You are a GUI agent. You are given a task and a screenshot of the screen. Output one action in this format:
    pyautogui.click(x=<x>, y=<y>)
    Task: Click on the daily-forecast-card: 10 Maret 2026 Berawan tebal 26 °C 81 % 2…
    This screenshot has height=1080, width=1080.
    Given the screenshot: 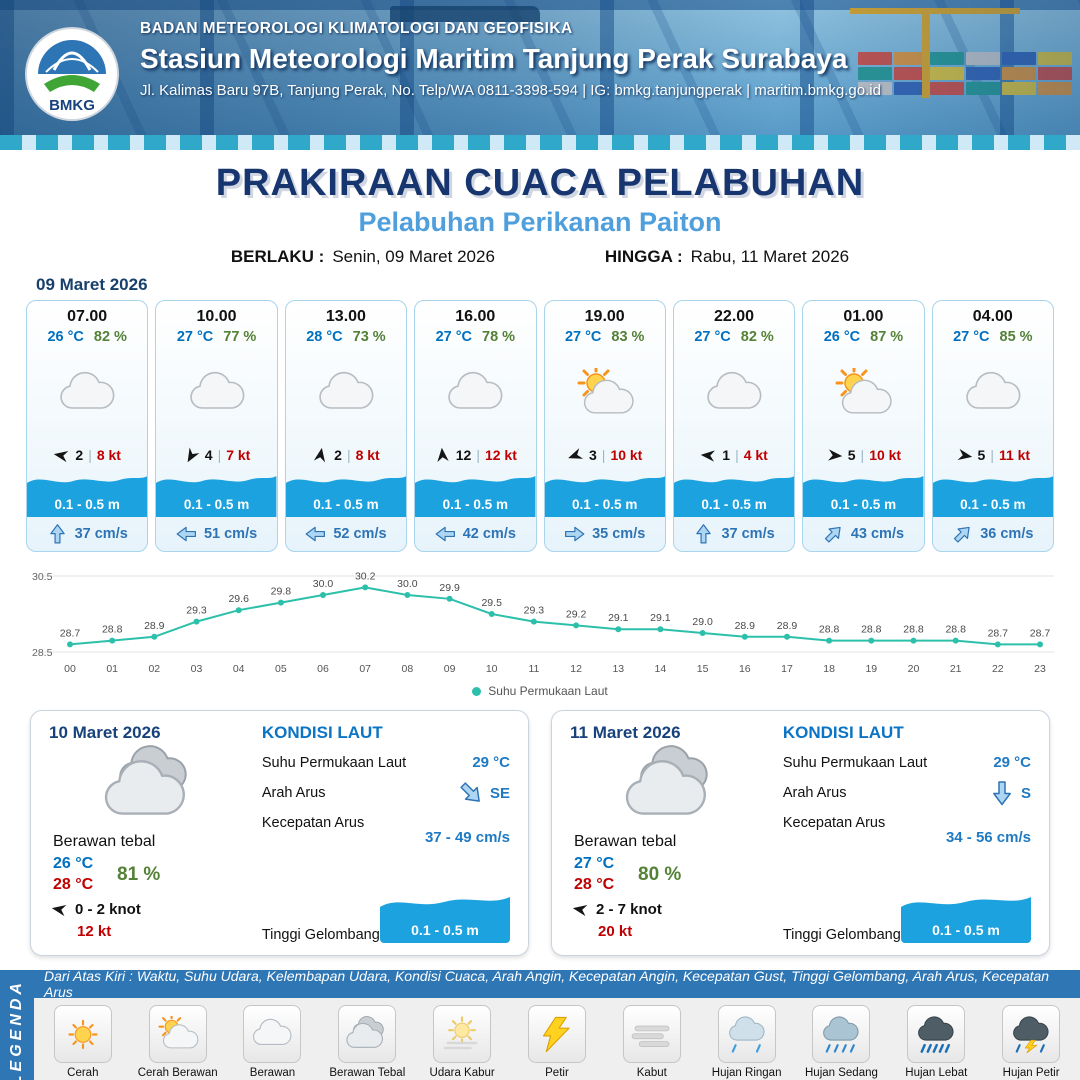 What is the action you would take?
    pyautogui.click(x=279, y=833)
    